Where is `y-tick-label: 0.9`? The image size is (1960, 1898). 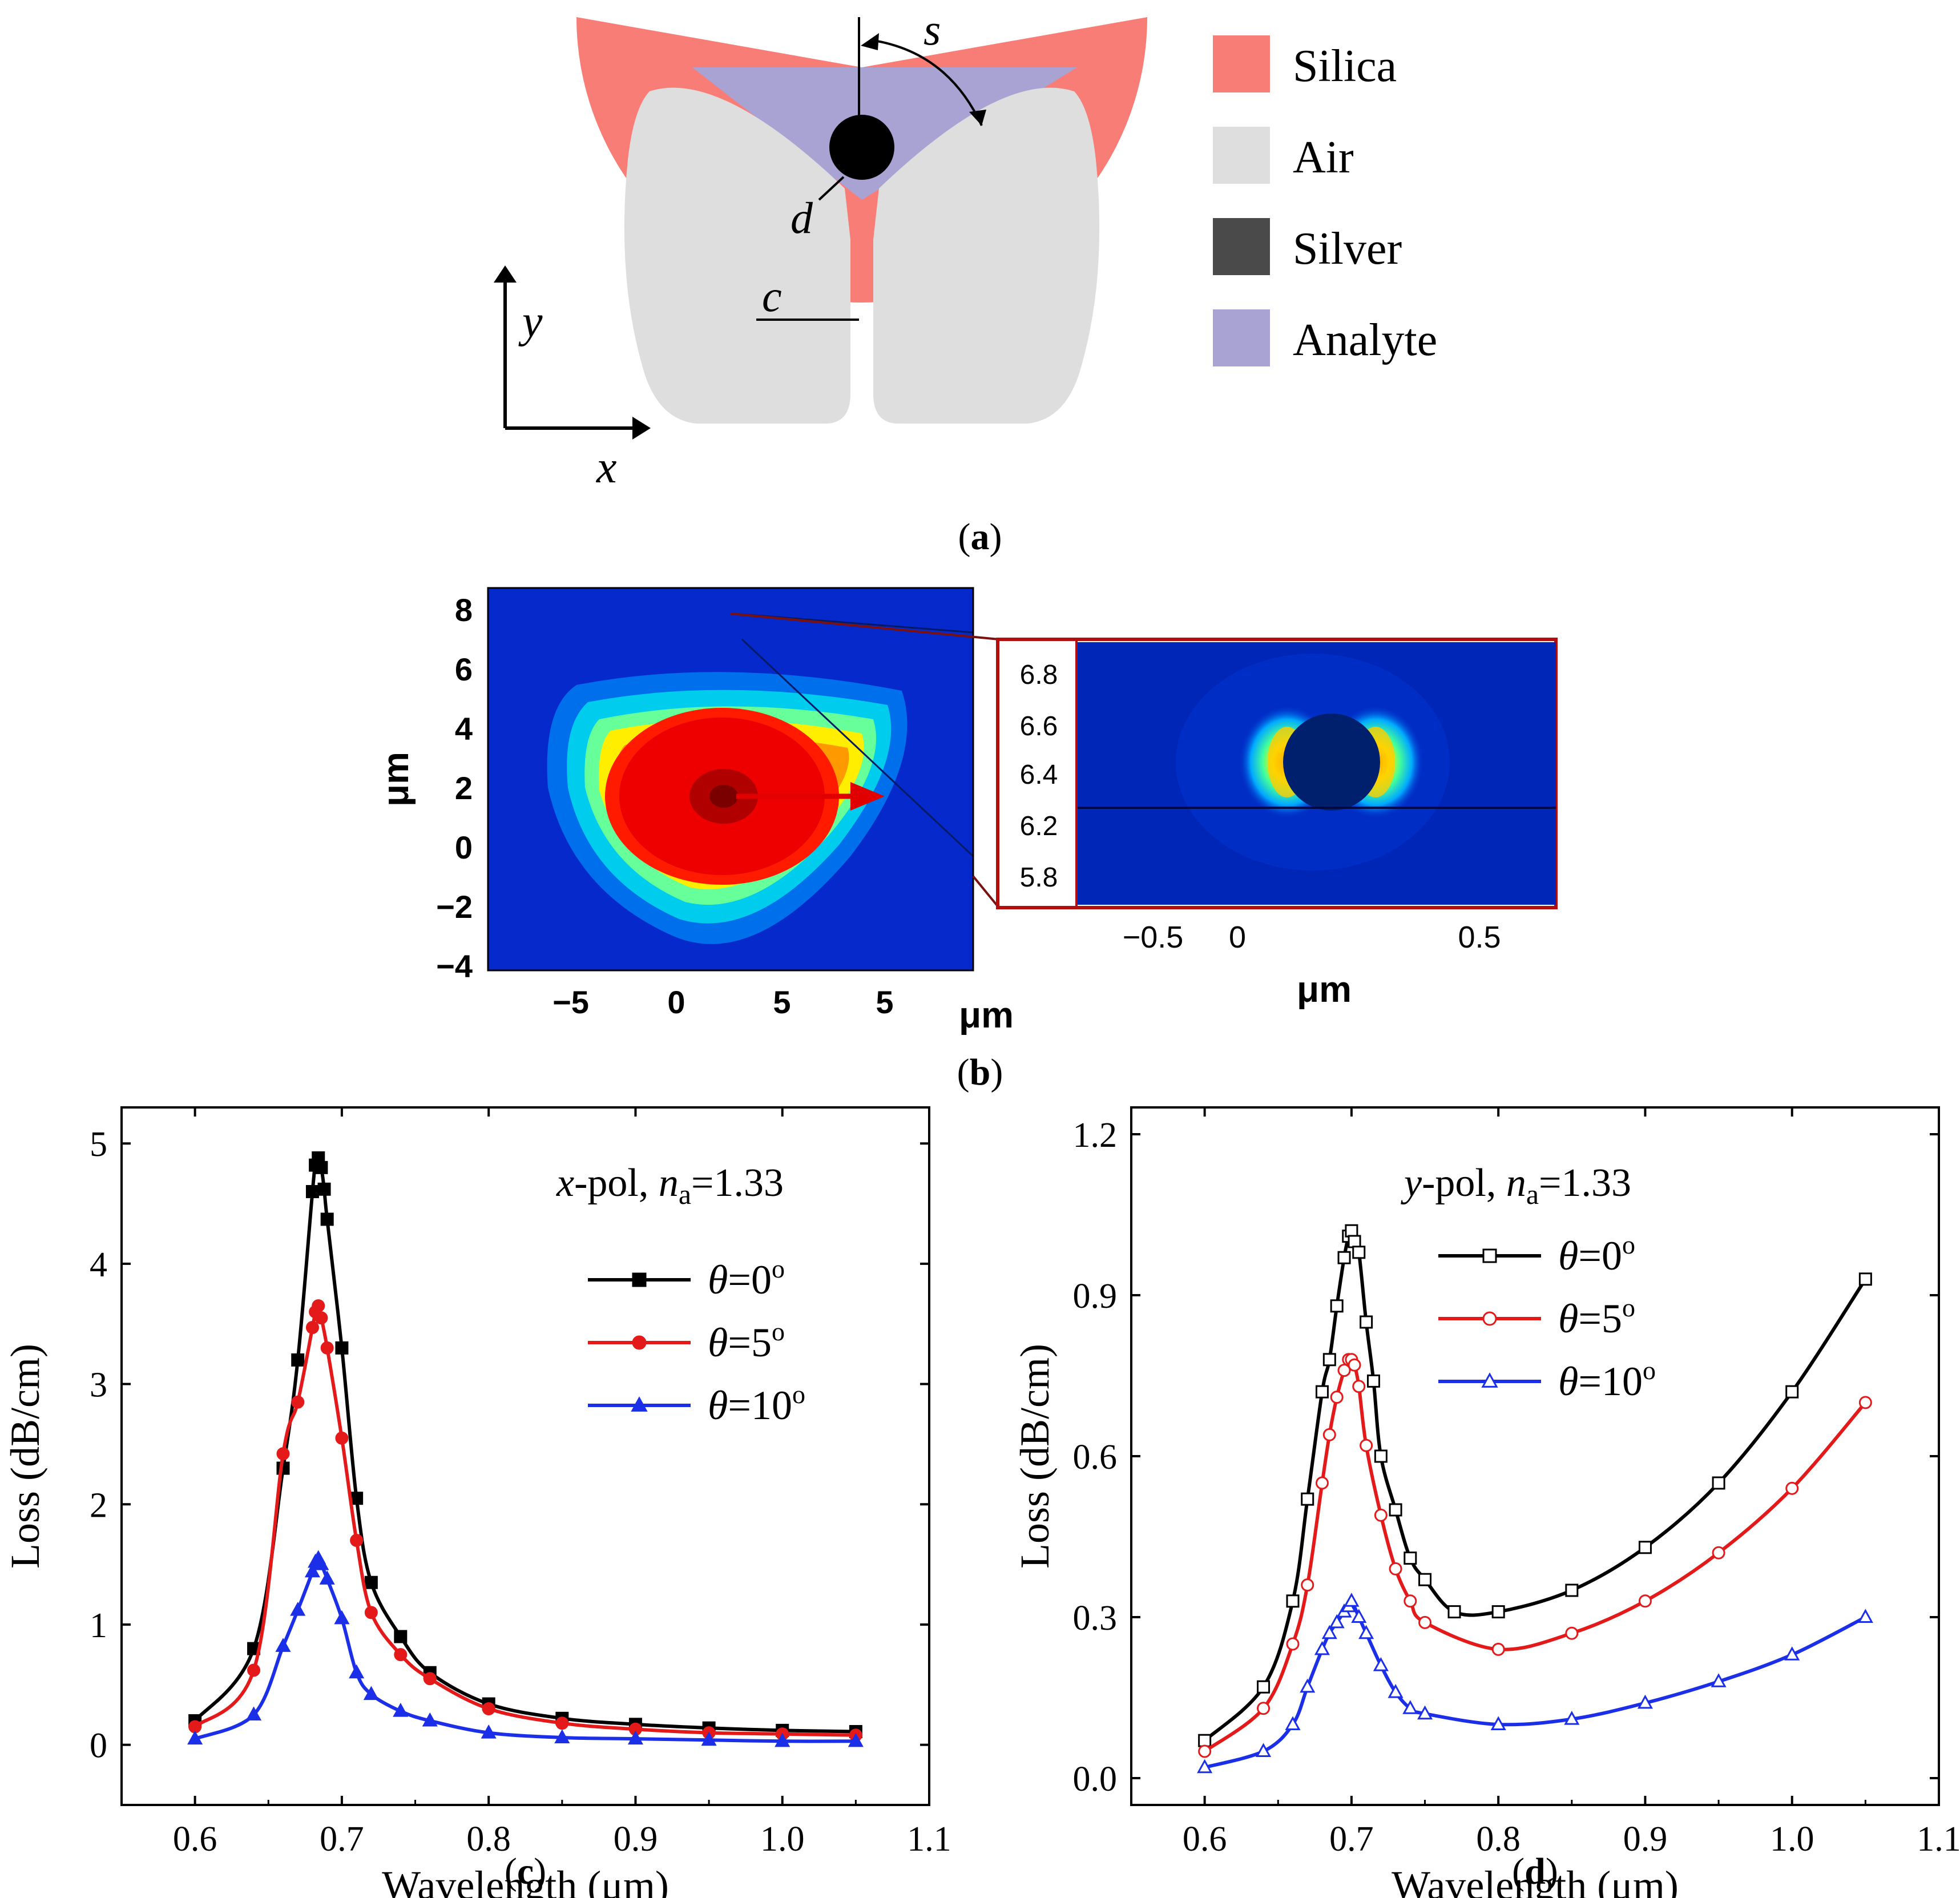 y-tick-label: 0.9 is located at coordinates (1095, 1296).